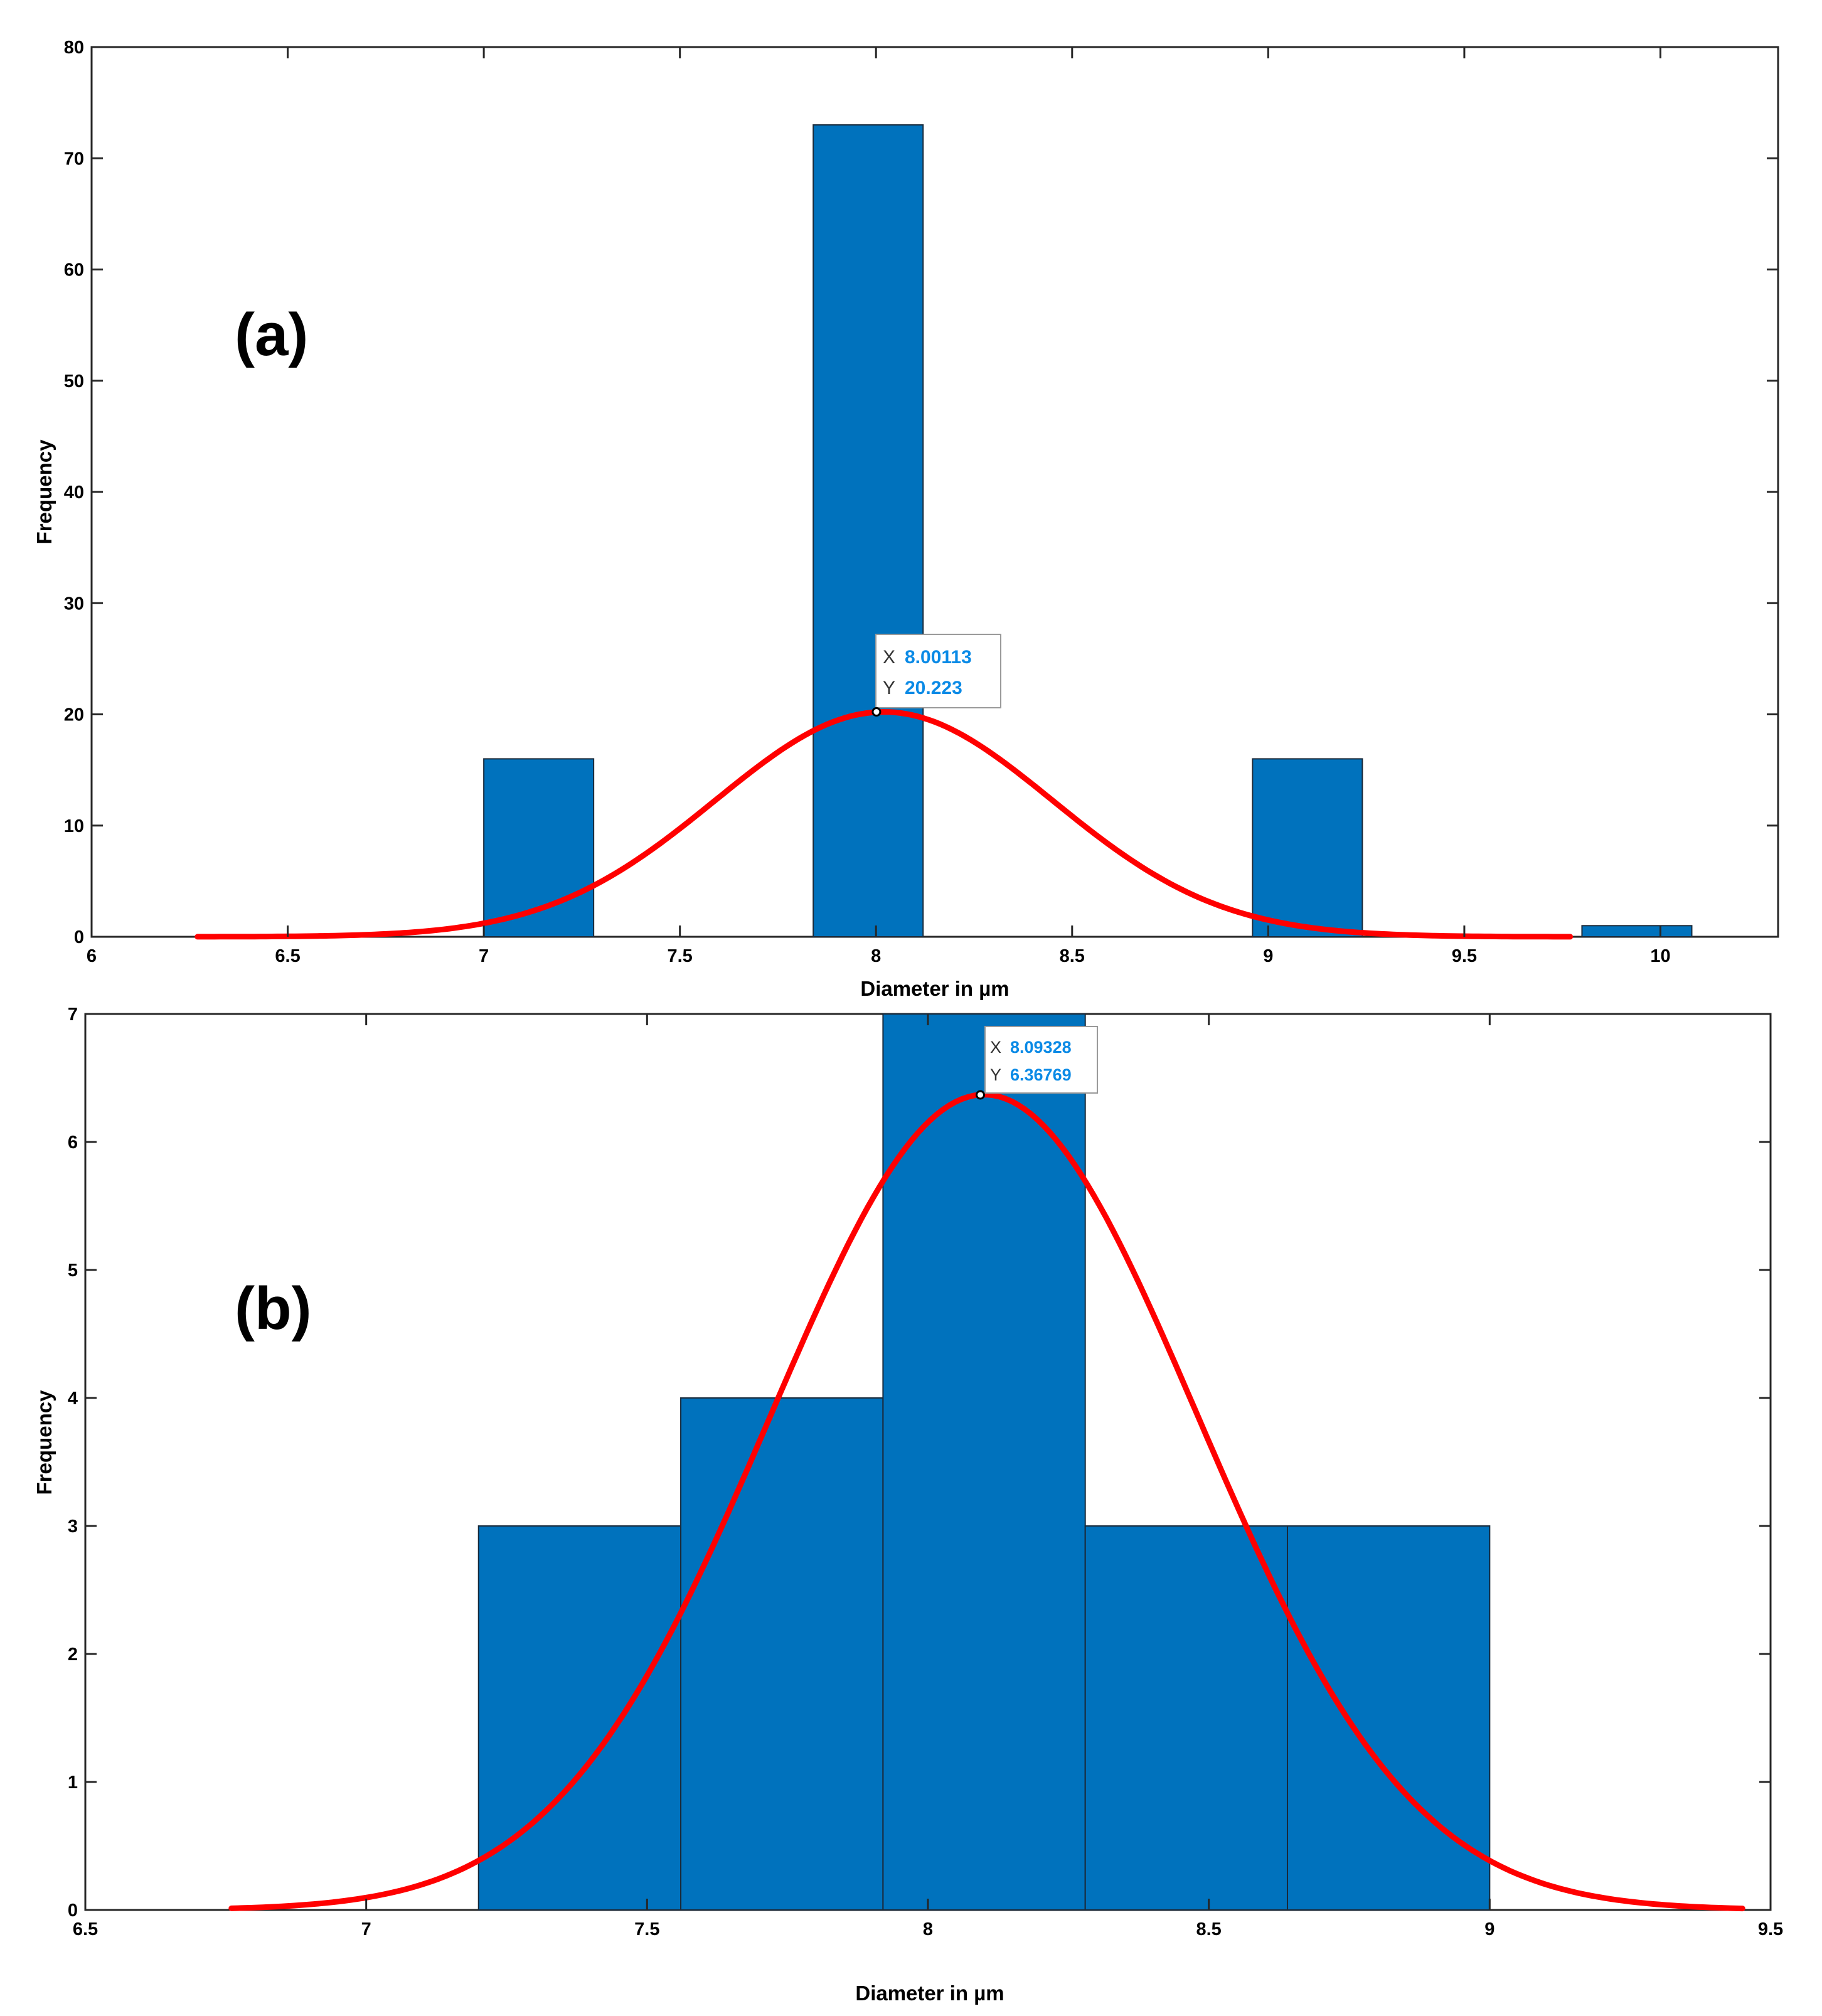 The image size is (1822, 2016). I want to click on x-tick-label-b: 9.5, so click(1771, 1929).